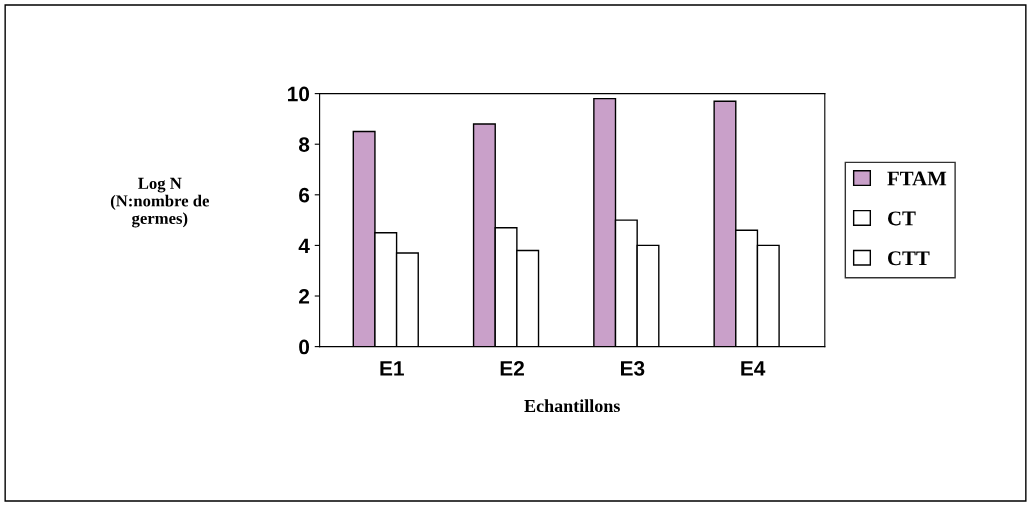 The height and width of the screenshot is (506, 1031). Describe the element at coordinates (633, 368) in the screenshot. I see `x-tick-label: E3` at that location.